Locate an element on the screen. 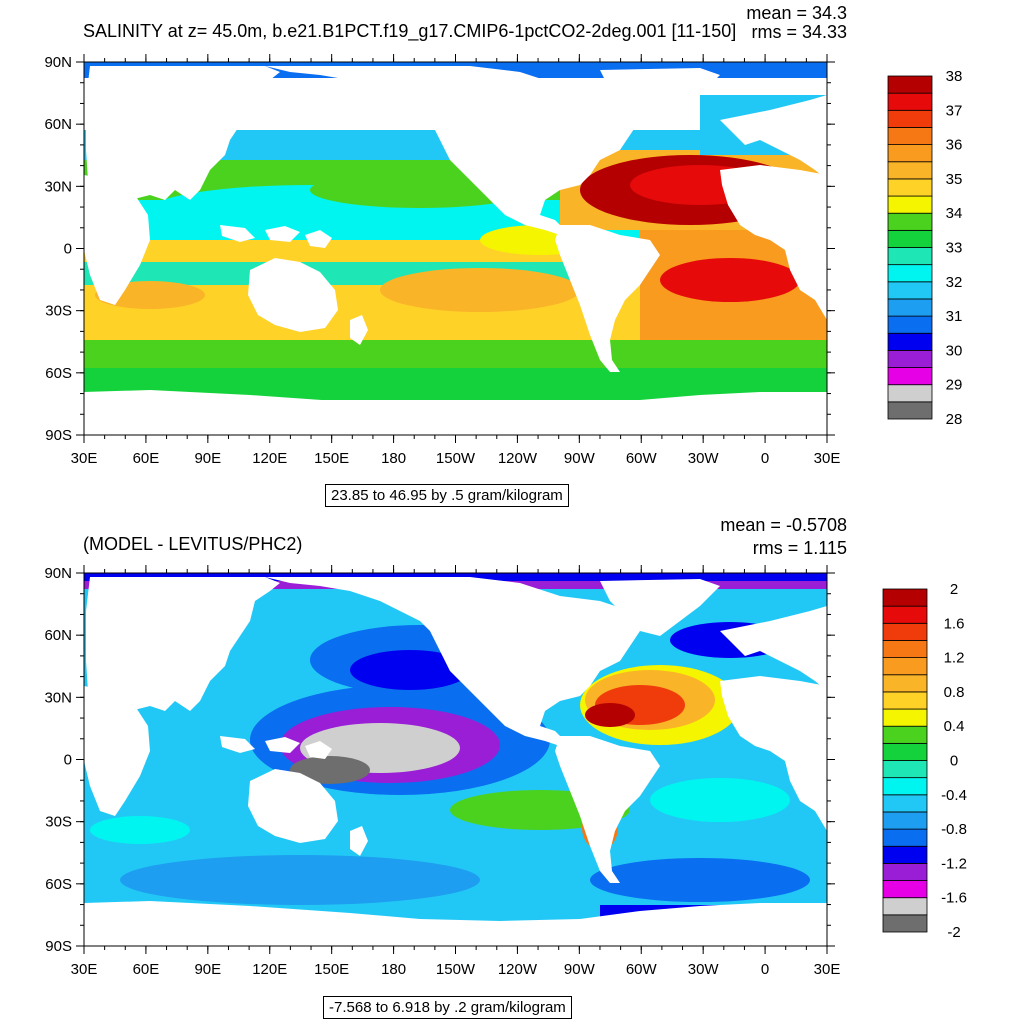 This screenshot has height=1024, width=1024. cb1-label: 36 is located at coordinates (954, 145).